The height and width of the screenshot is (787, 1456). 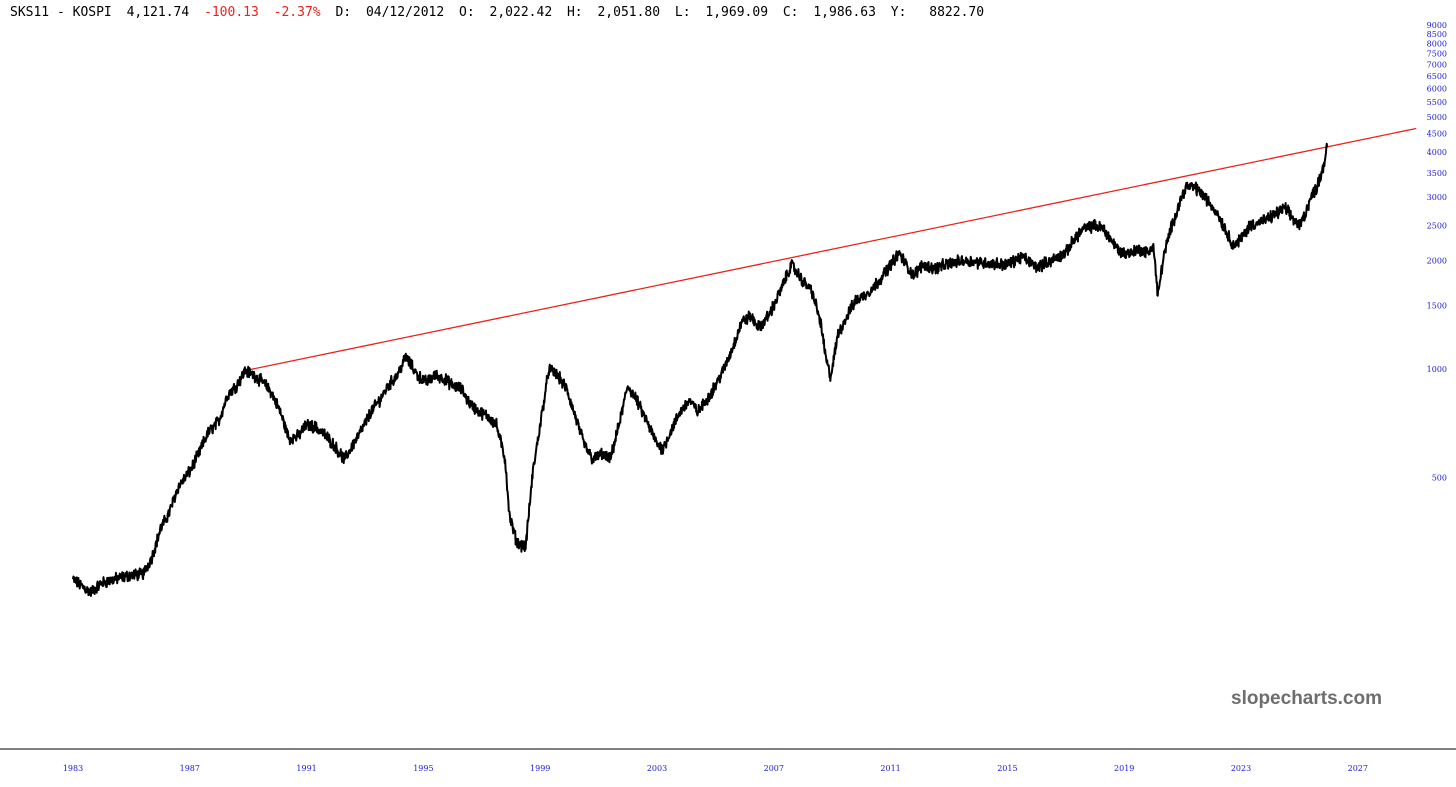 I want to click on y-tick-label: 2500, so click(x=1437, y=226).